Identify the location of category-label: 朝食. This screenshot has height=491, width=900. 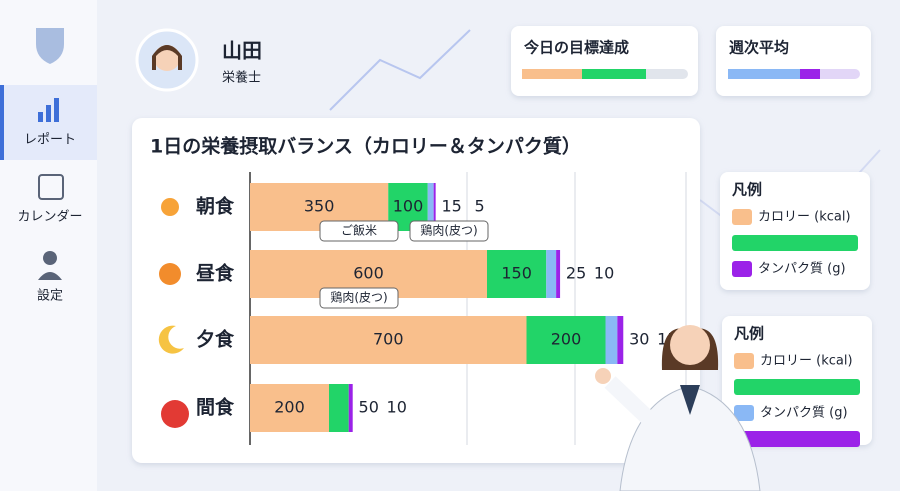
(215, 206).